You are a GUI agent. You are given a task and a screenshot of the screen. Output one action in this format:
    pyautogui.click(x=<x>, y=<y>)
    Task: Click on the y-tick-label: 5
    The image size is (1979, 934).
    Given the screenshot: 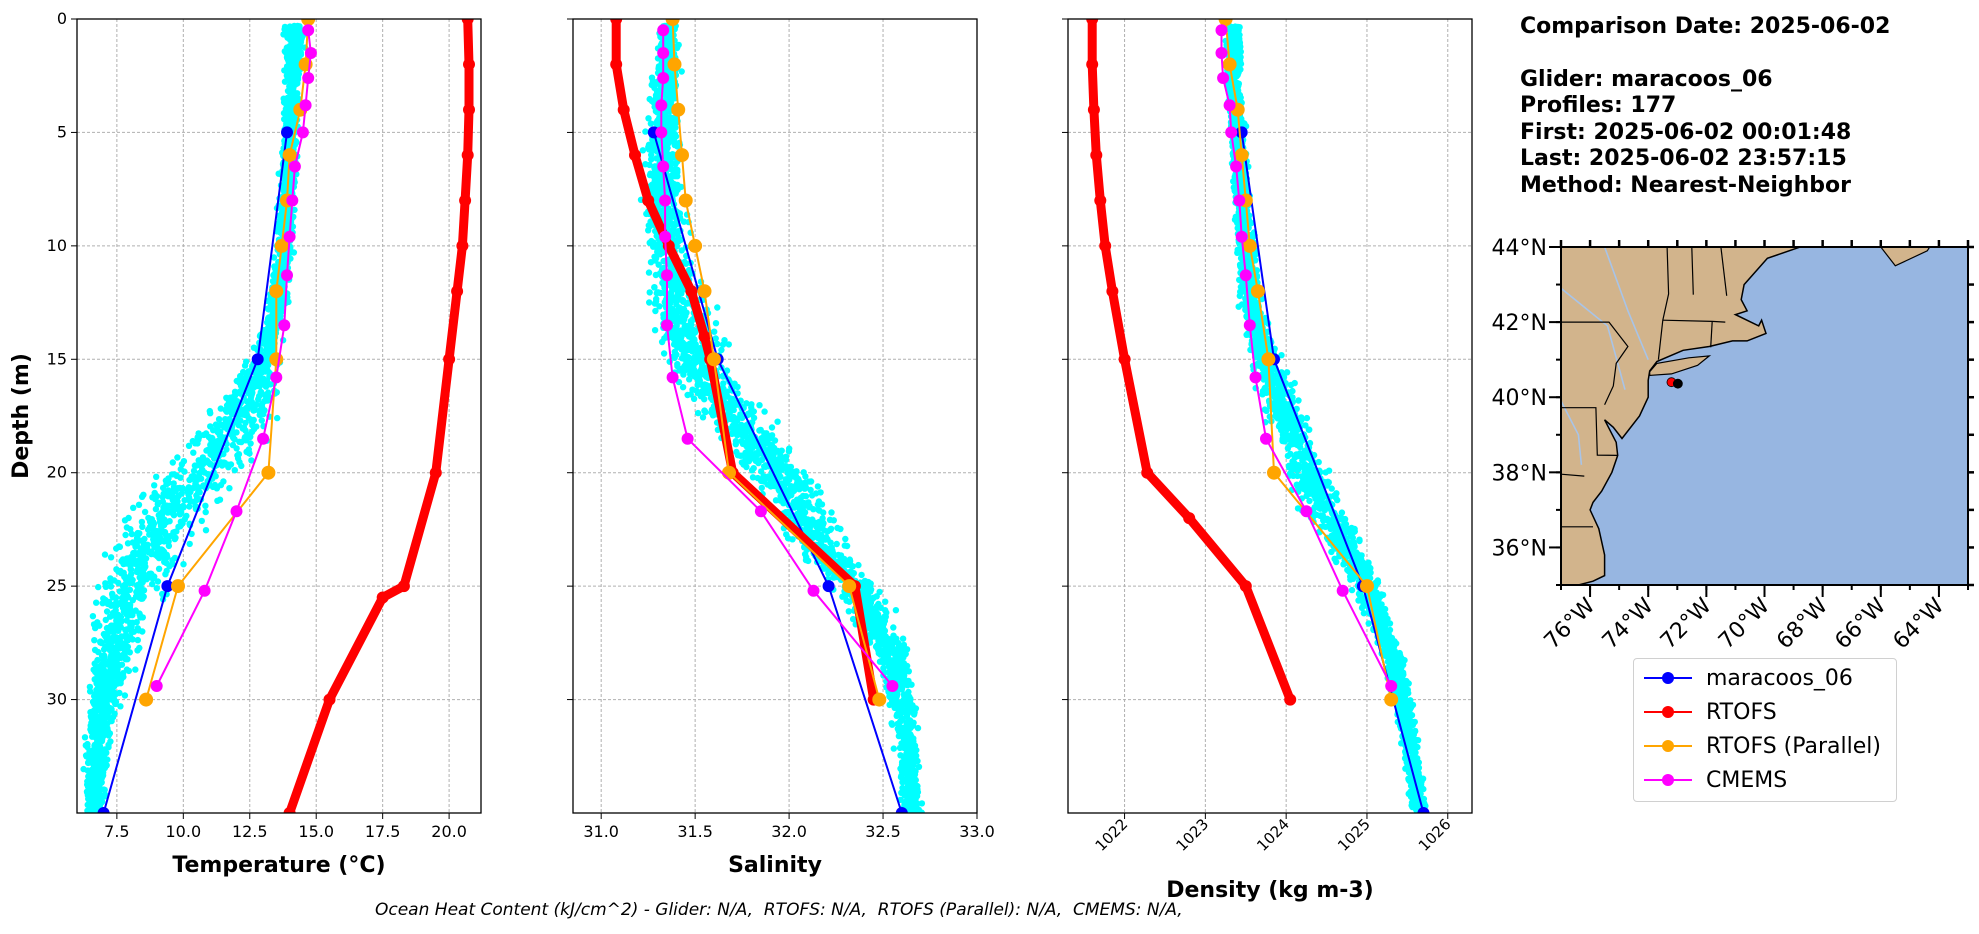 What is the action you would take?
    pyautogui.click(x=62, y=131)
    